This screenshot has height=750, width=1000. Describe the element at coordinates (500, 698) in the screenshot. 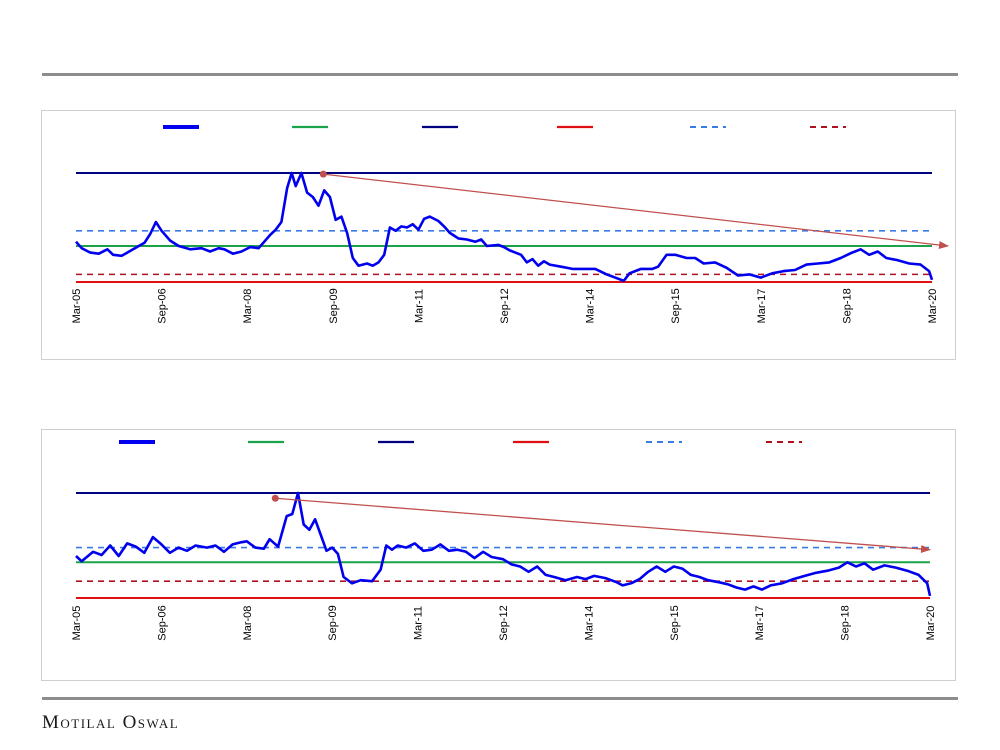

I see `footer-rule` at that location.